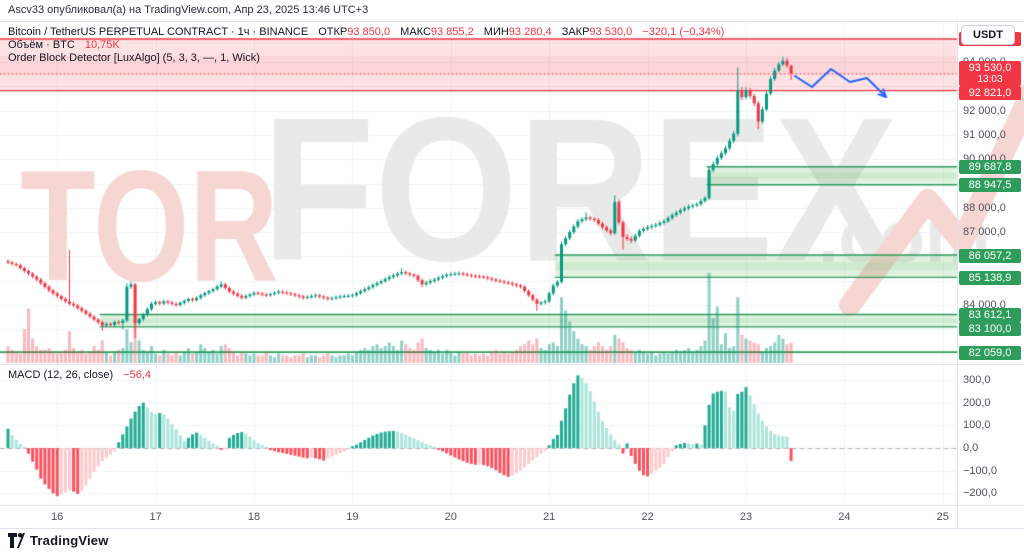 The width and height of the screenshot is (1024, 554). What do you see at coordinates (844, 517) in the screenshot?
I see `time-tick-label: 24` at bounding box center [844, 517].